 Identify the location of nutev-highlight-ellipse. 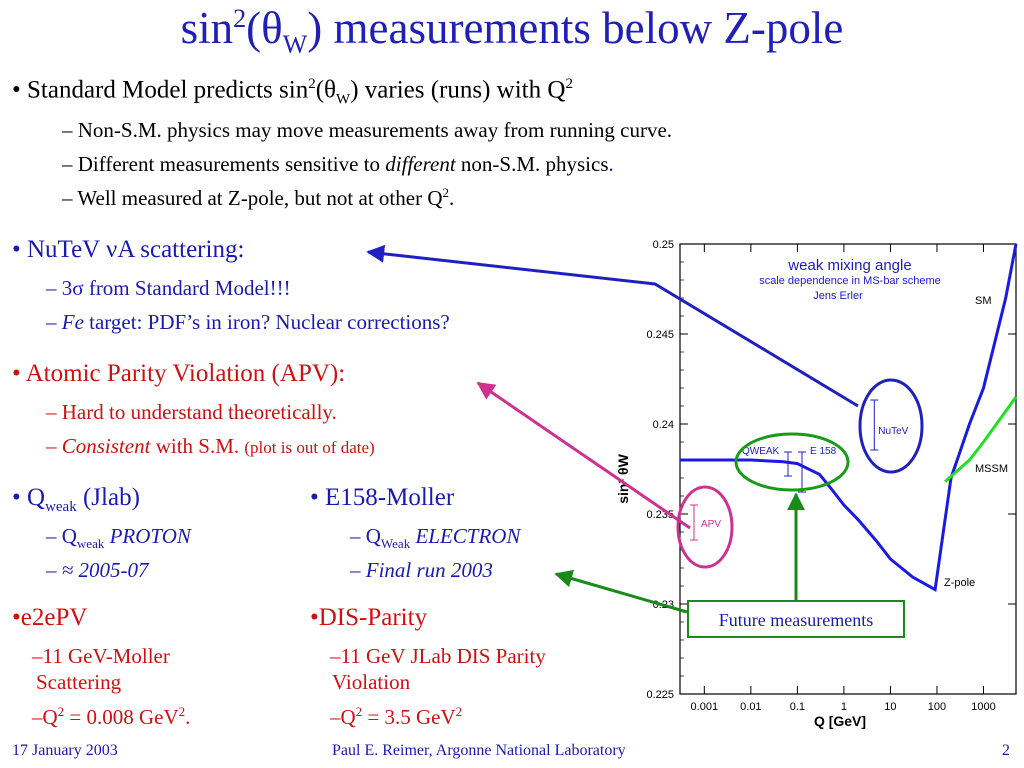
(891, 426).